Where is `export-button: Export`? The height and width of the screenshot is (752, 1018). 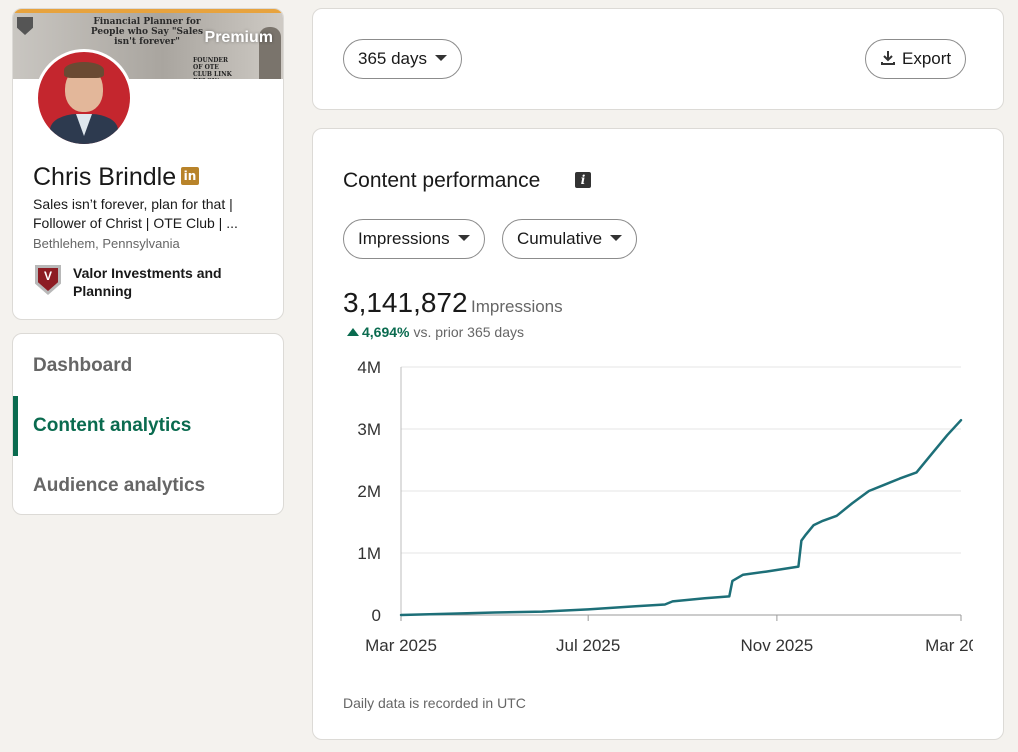
export-button: Export is located at coordinates (916, 59).